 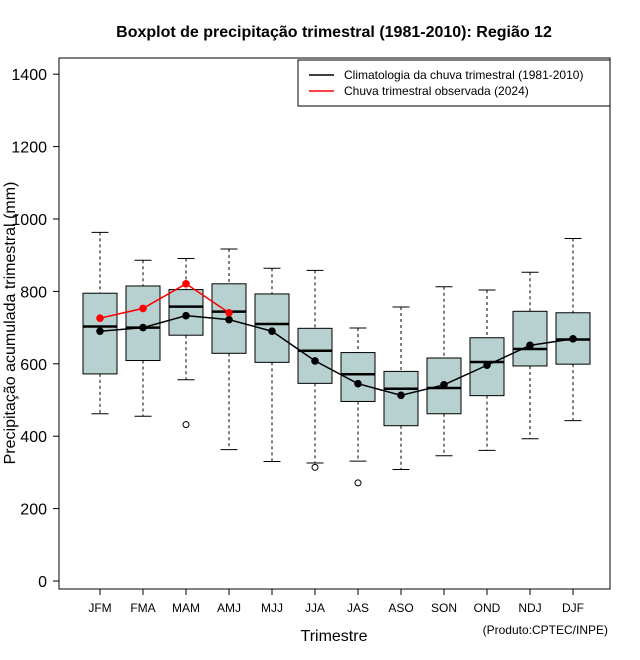 I want to click on box-jja, so click(x=315, y=370).